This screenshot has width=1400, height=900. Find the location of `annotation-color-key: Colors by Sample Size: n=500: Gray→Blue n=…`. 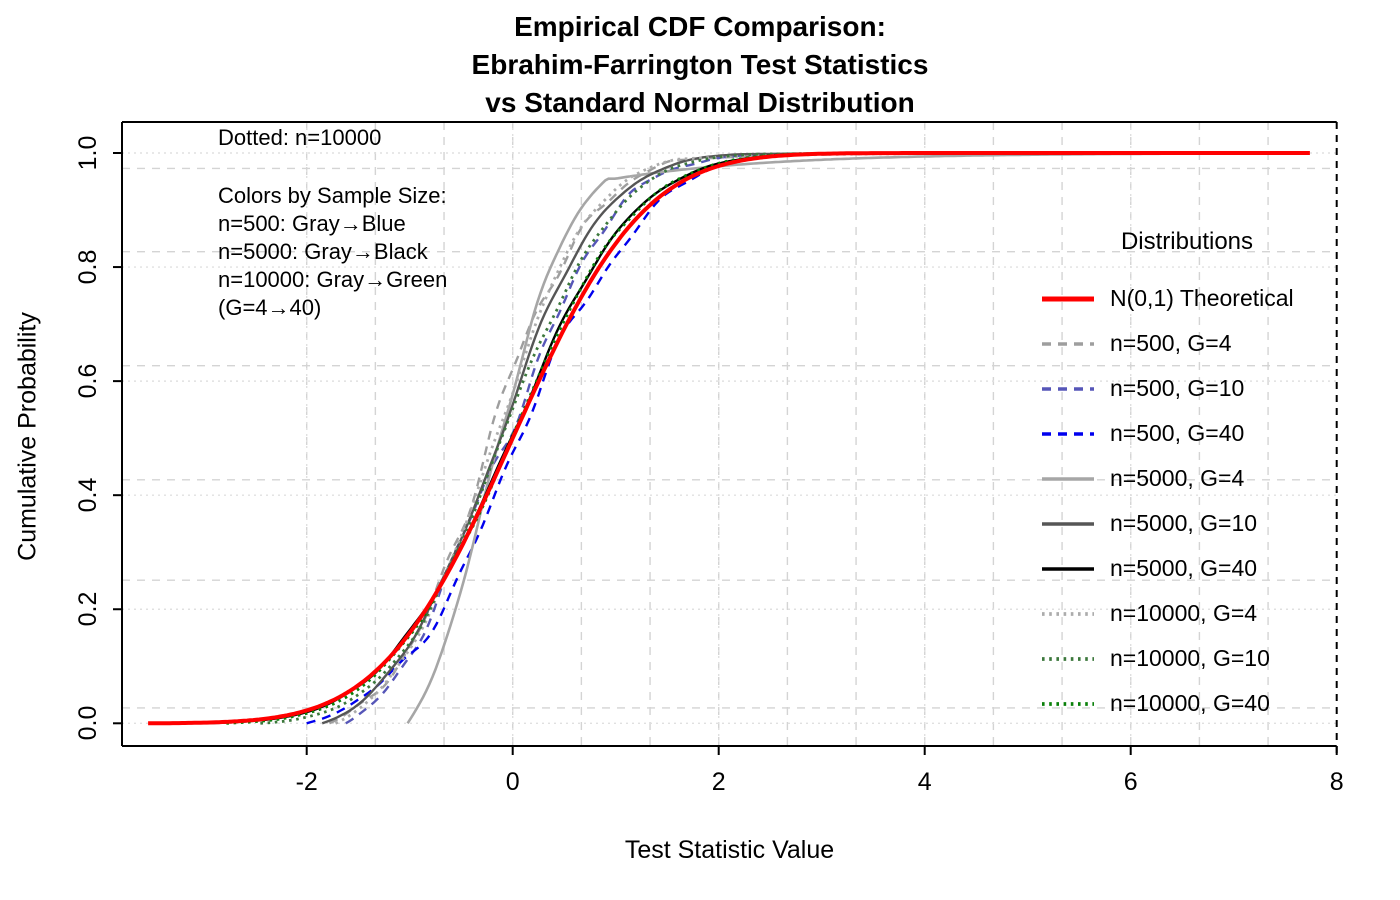

annotation-color-key: Colors by Sample Size: n=500: Gray→Blue n=… is located at coordinates (332, 252).